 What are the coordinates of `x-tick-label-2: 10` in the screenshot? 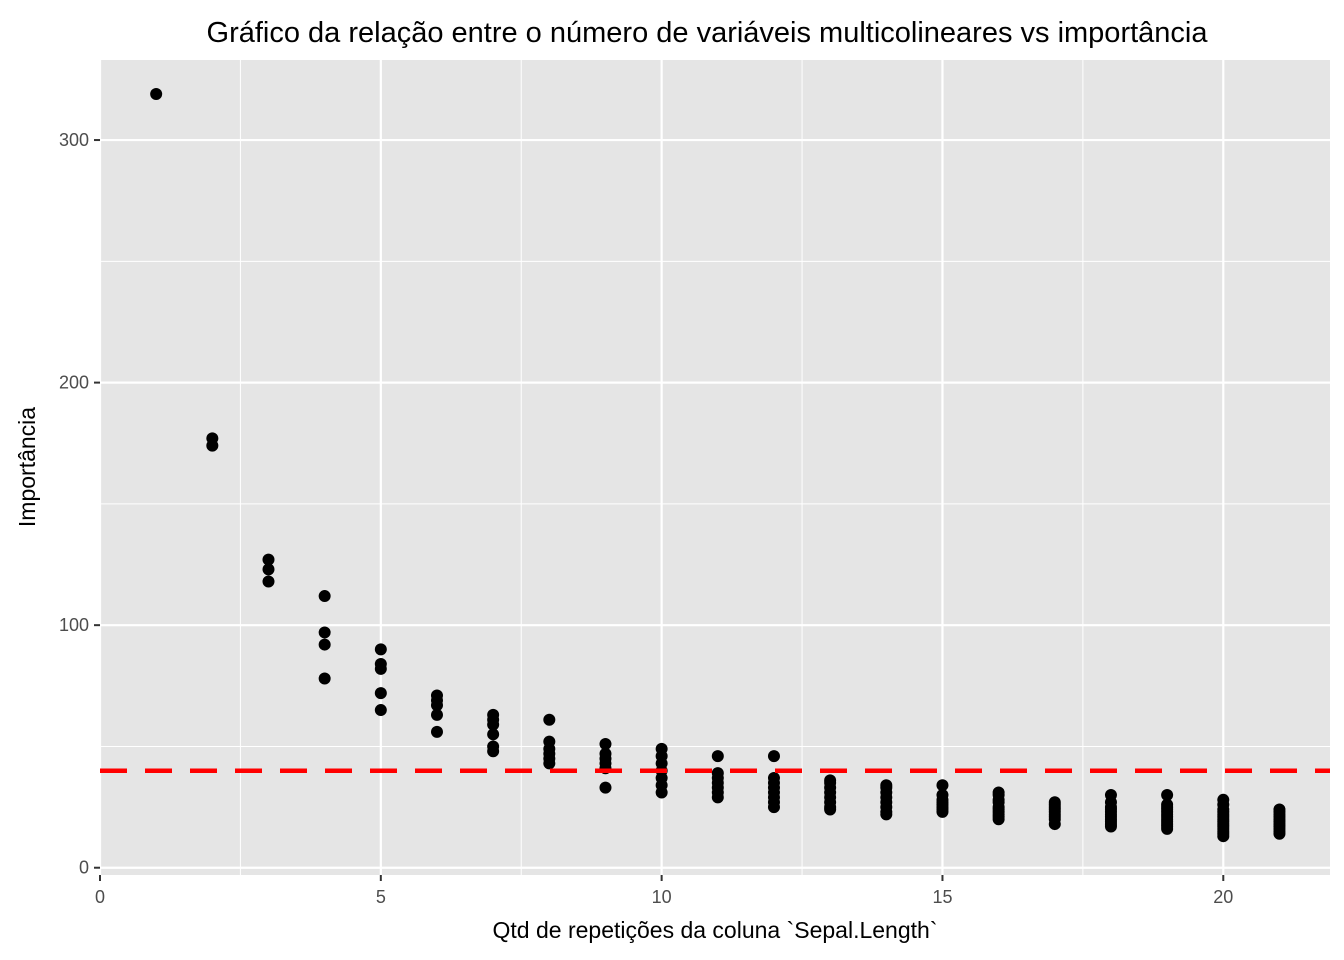 It's located at (662, 897).